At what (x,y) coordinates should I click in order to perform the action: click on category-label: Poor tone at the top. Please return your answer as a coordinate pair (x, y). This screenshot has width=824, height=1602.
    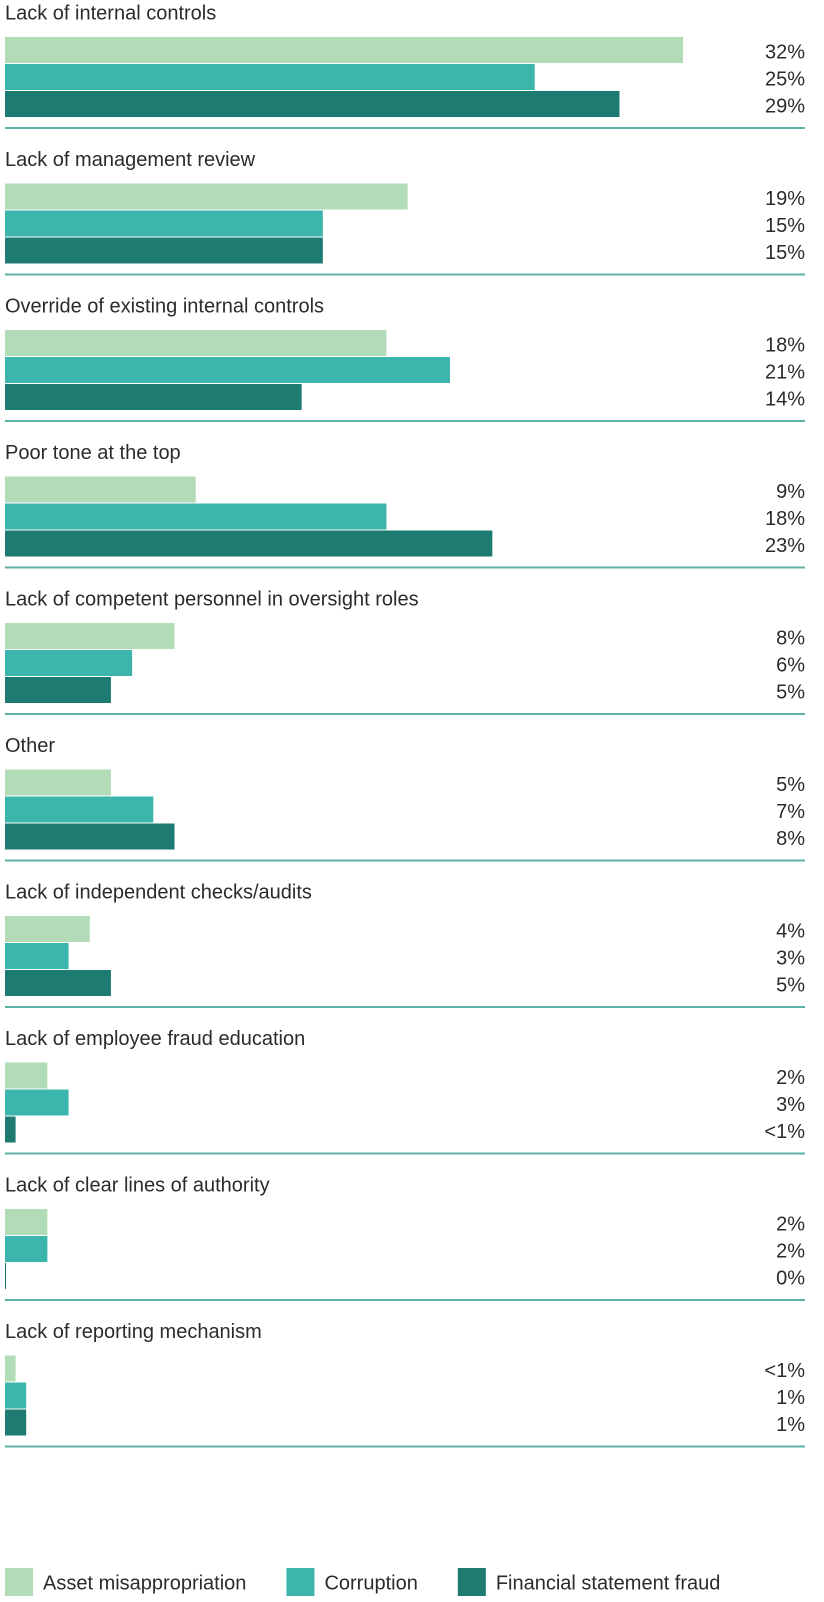
    Looking at the image, I should click on (93, 453).